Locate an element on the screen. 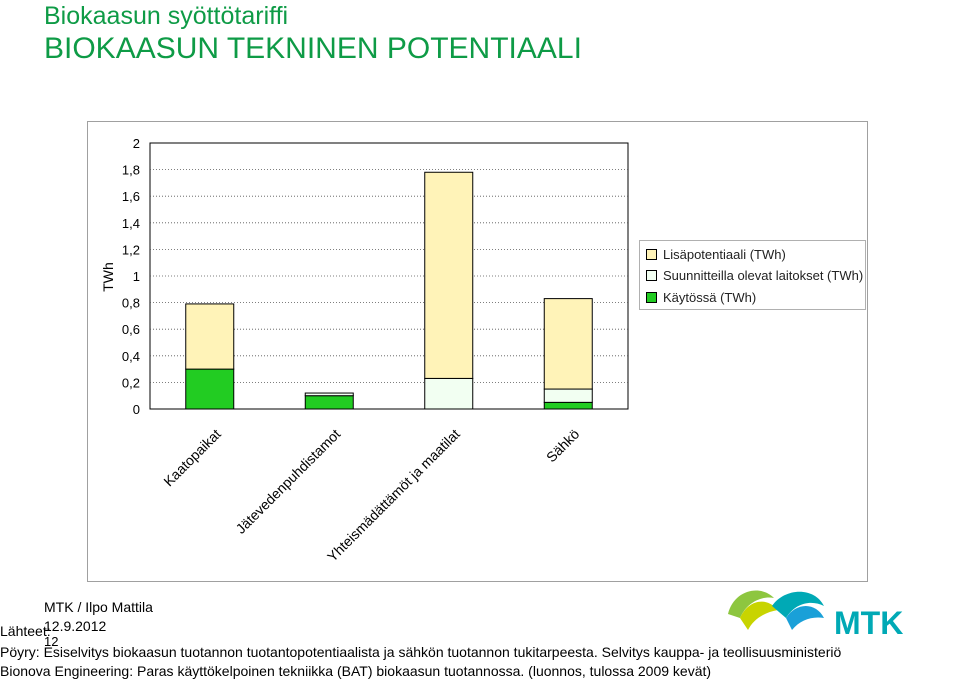 The width and height of the screenshot is (960, 682). y-axis-label: TWh is located at coordinates (108, 277).